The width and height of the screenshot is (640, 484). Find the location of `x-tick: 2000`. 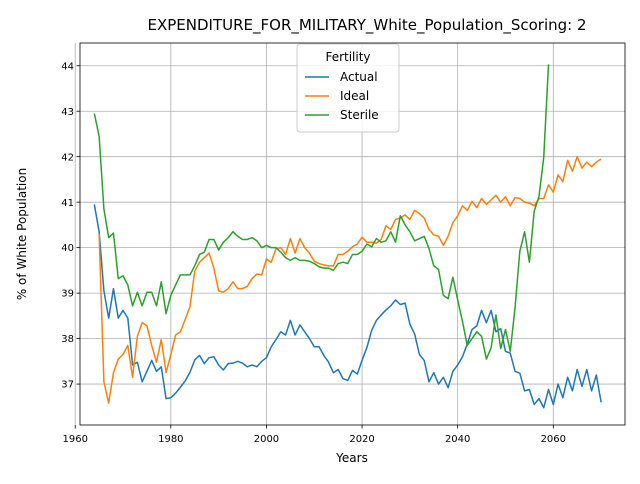

x-tick: 2000 is located at coordinates (266, 435).